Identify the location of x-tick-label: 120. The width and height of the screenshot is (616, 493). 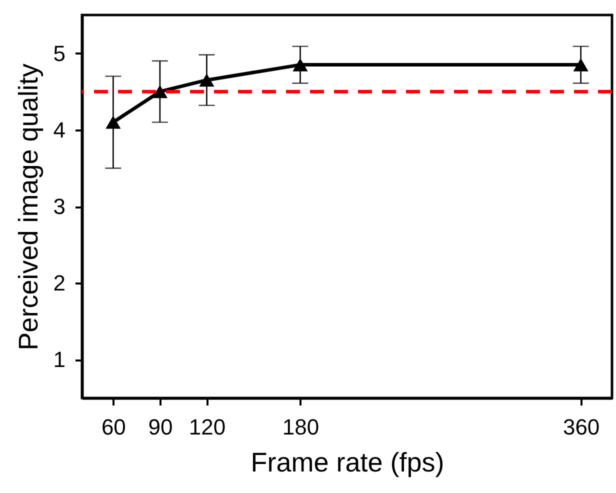
(207, 427).